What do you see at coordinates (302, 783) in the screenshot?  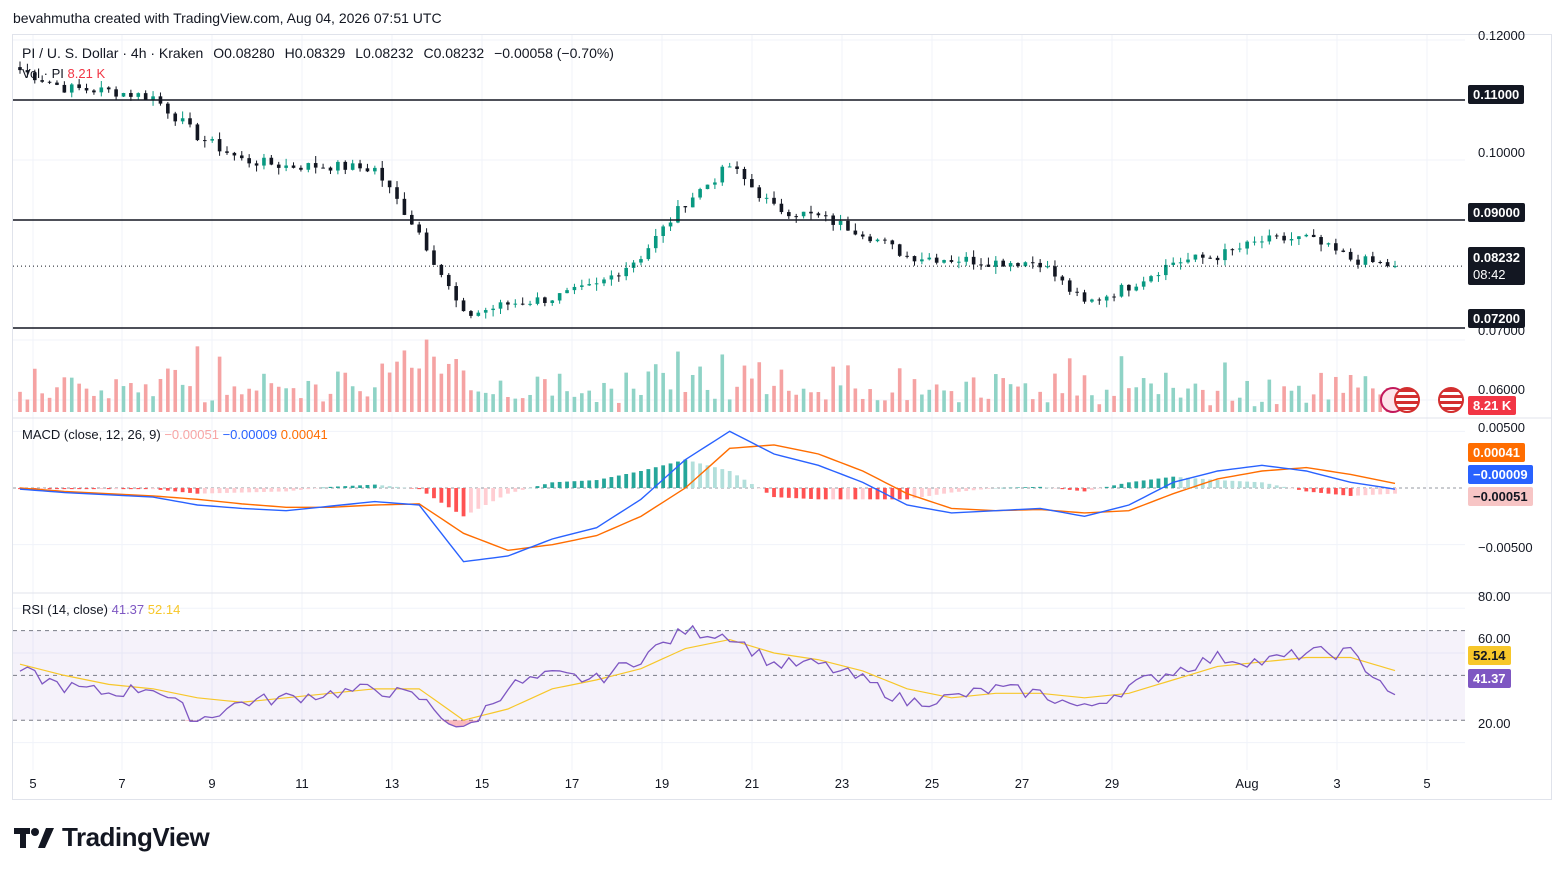 I see `date-tick: 11` at bounding box center [302, 783].